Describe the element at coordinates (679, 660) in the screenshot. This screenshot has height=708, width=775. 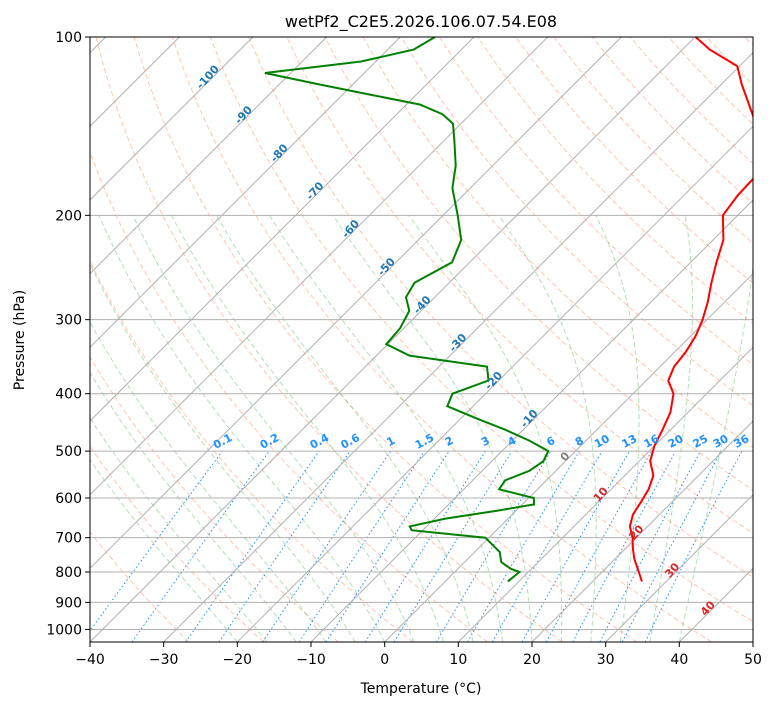
I see `x-tick-label: 40` at that location.